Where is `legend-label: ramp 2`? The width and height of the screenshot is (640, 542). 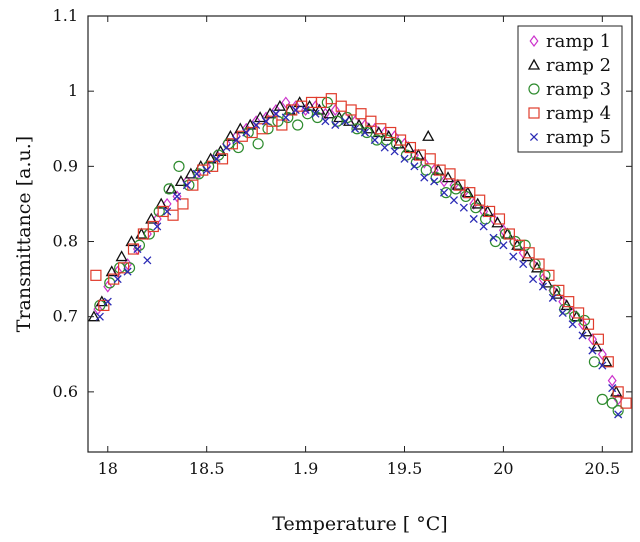 legend-label: ramp 2 is located at coordinates (578, 65).